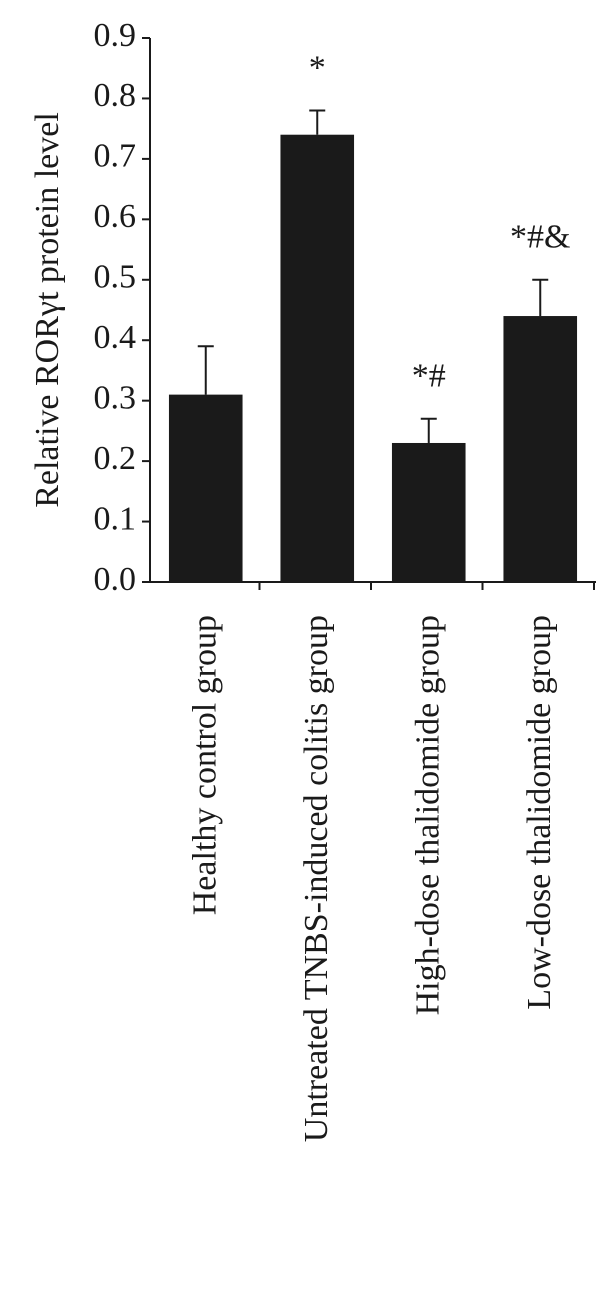 Image resolution: width=600 pixels, height=1311 pixels. Describe the element at coordinates (115, 579) in the screenshot. I see `y-tick-label: 0.0` at that location.